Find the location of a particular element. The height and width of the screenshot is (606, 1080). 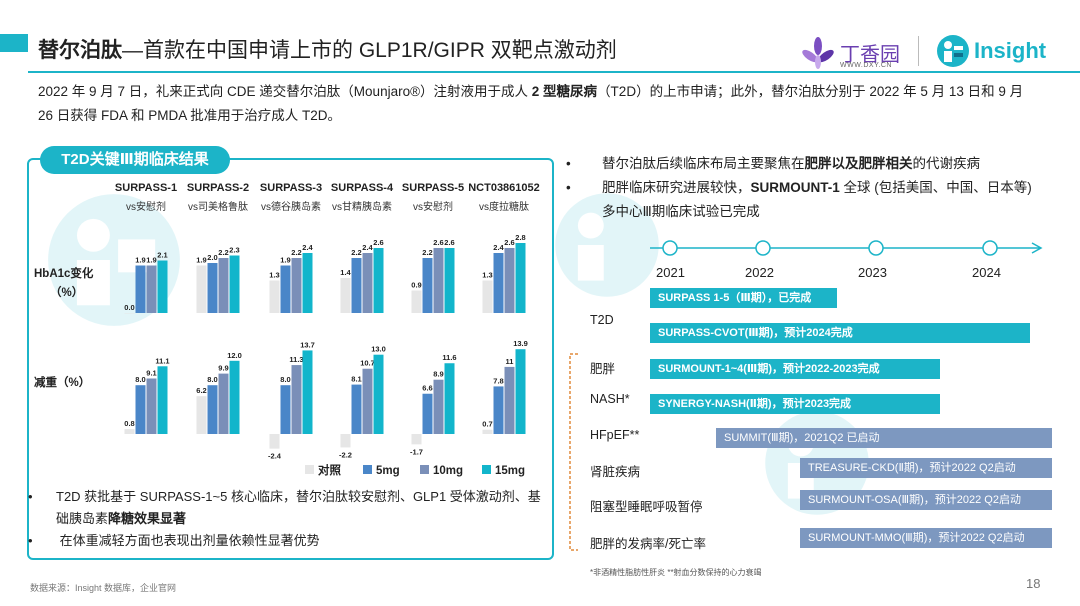

insight-logo: Insight is located at coordinates (996, 52).